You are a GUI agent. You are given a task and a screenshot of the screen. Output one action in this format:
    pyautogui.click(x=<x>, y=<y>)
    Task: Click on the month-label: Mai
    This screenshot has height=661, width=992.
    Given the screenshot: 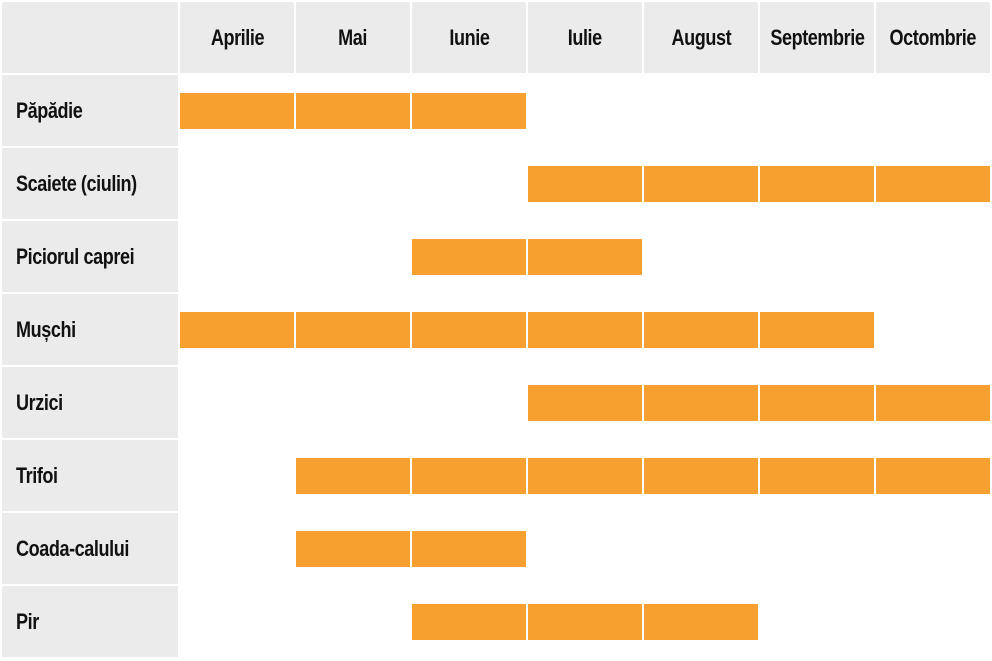 What is the action you would take?
    pyautogui.click(x=353, y=37)
    